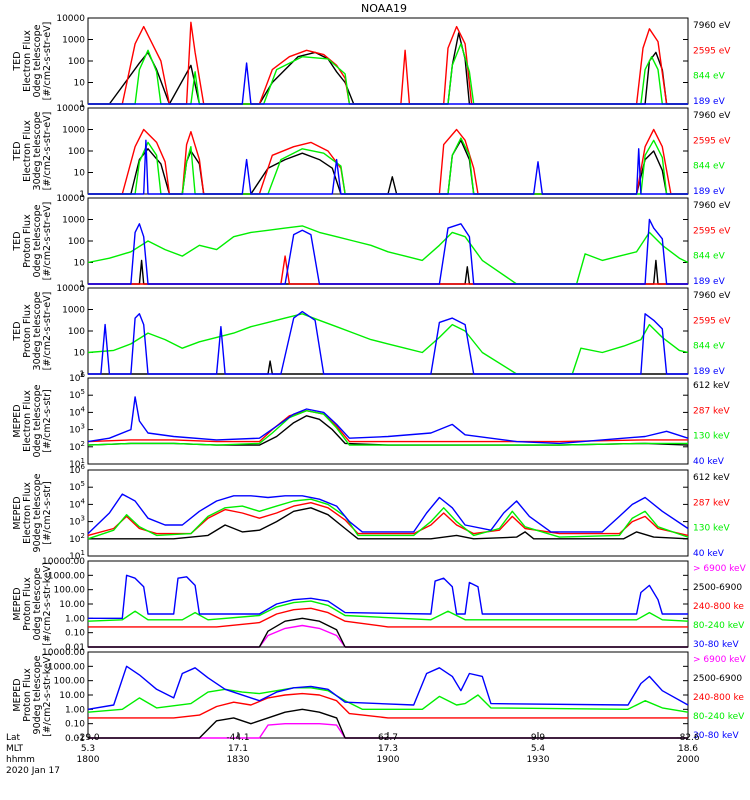  I want to click on y-tick-label: 0.01, so click(75, 739).